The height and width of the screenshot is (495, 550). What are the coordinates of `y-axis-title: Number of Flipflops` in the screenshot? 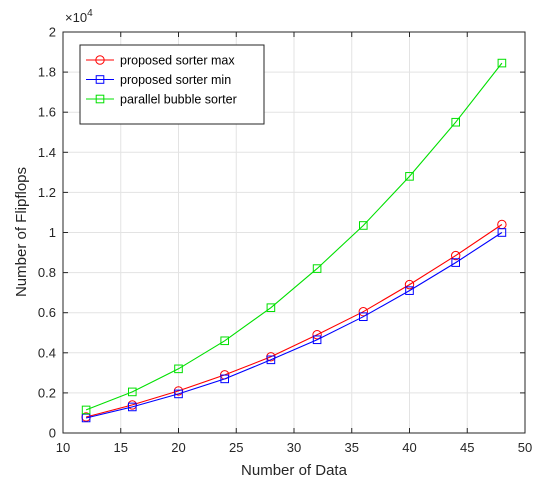 It's located at (21, 232).